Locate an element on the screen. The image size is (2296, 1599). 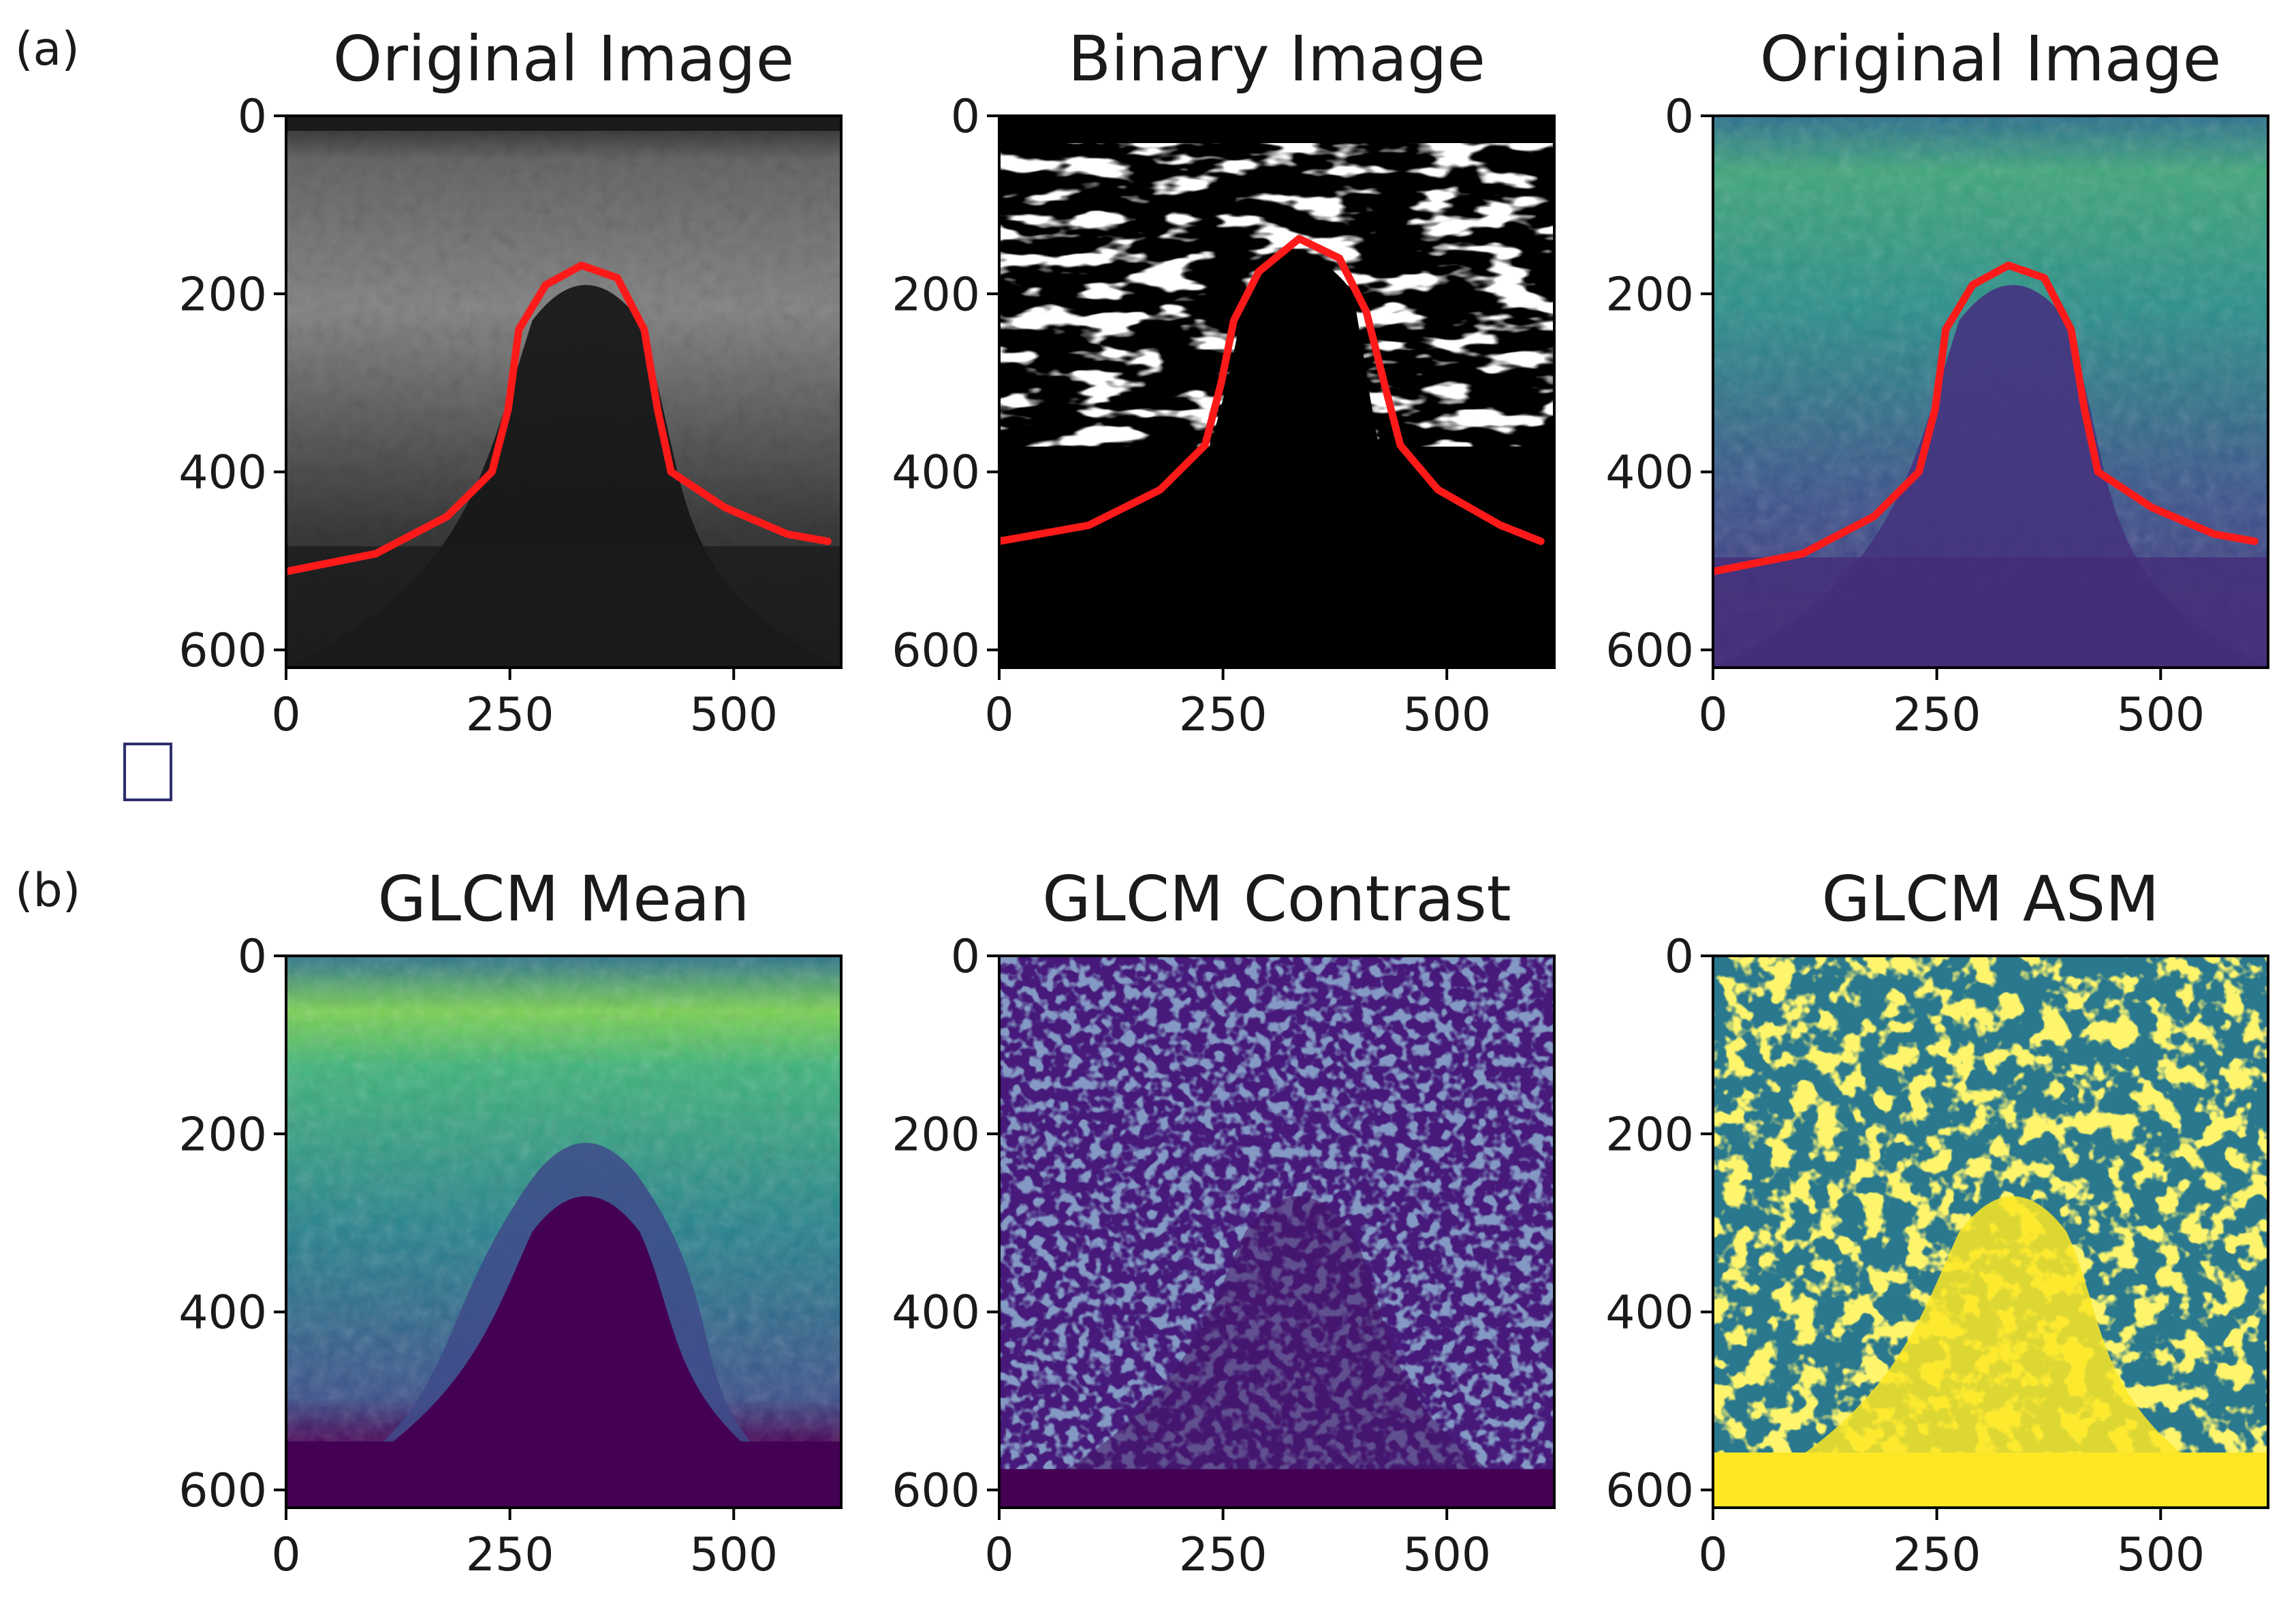
panel-glcm-asm: GLCM ASM 0 250 500 0 200 400 600 is located at coordinates (1937, 1222).